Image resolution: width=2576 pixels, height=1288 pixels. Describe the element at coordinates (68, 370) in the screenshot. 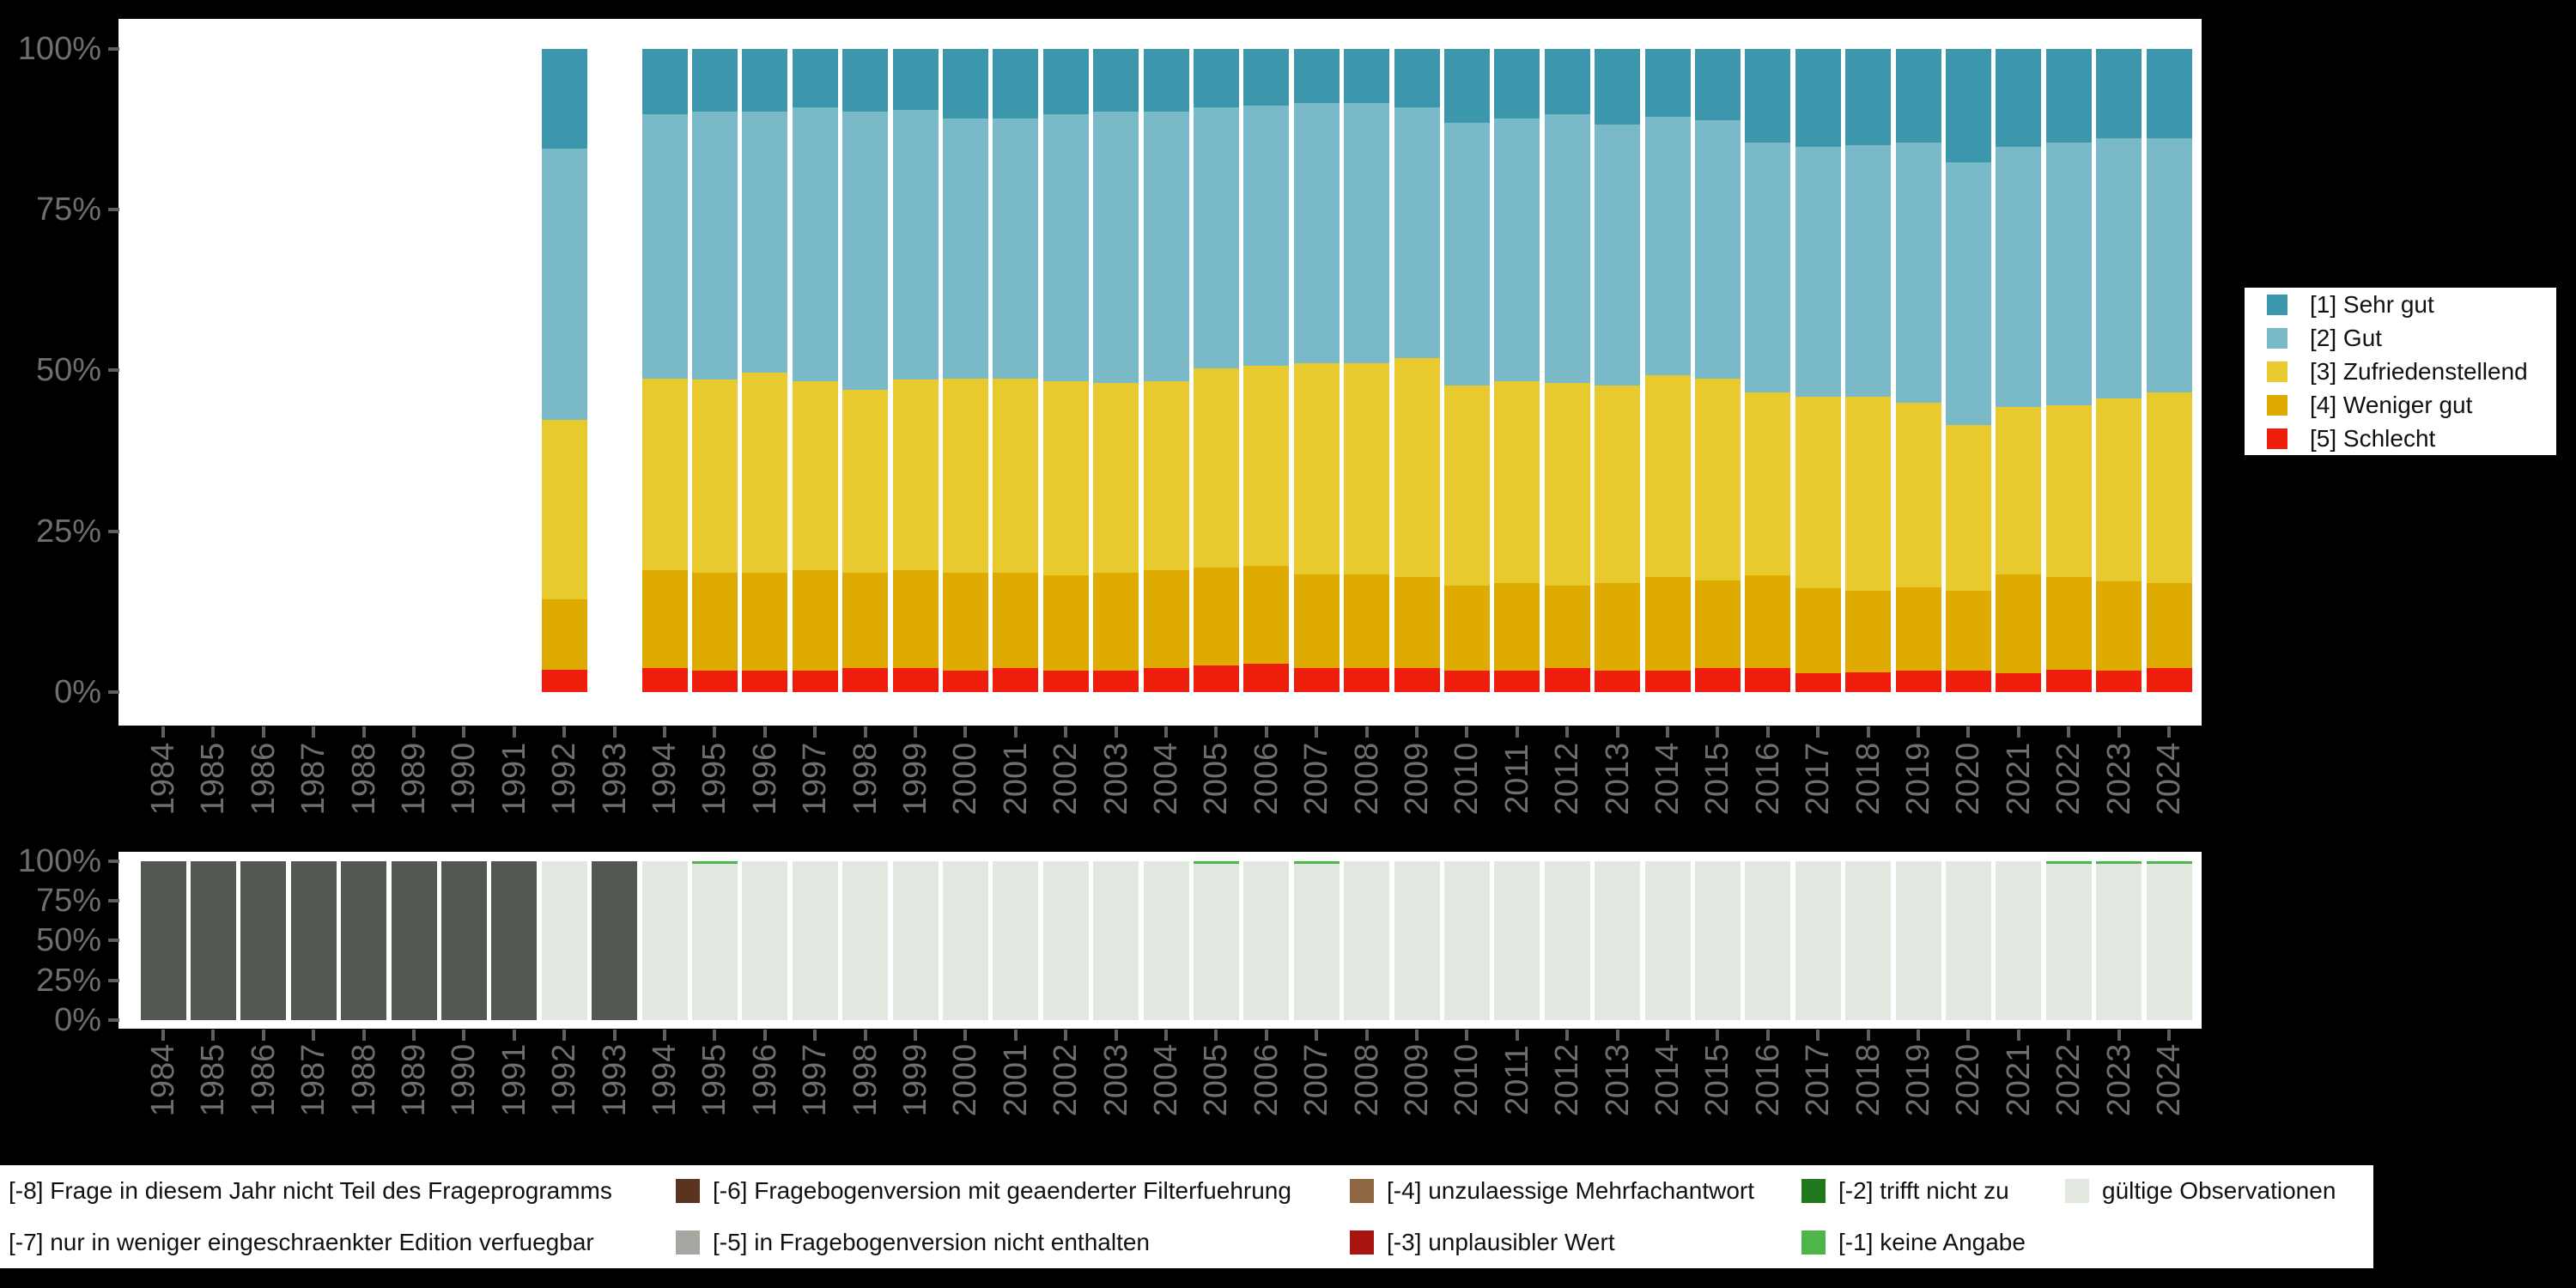

I see `y-axis-label-answers: 50%` at that location.